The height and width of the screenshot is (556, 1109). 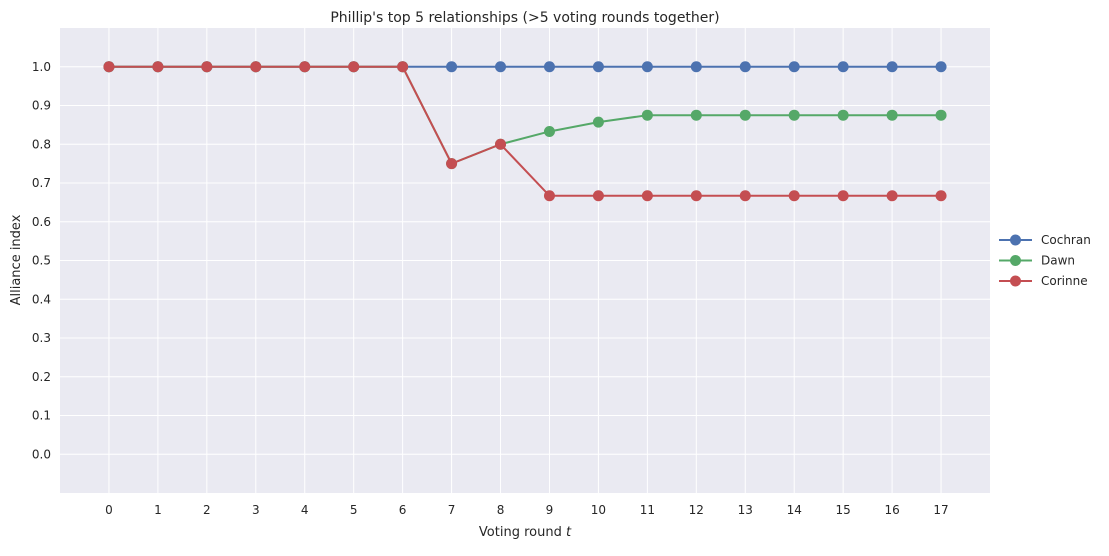 What do you see at coordinates (696, 510) in the screenshot?
I see `x-tick-label: 12` at bounding box center [696, 510].